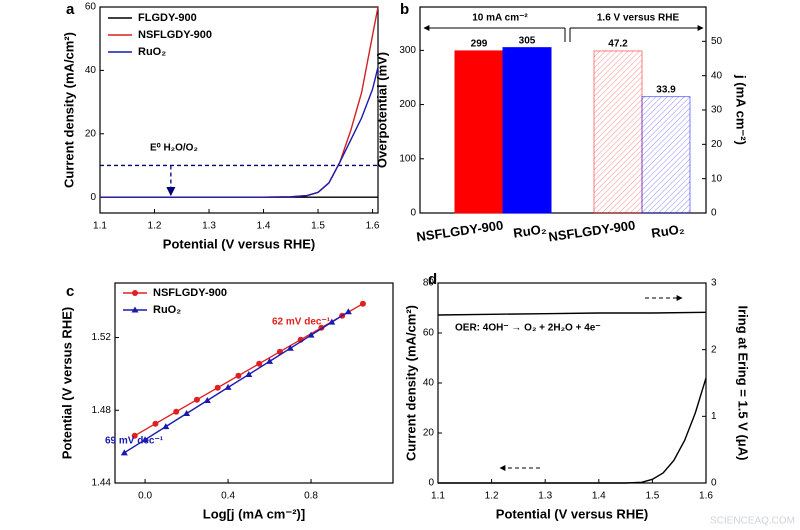 The width and height of the screenshot is (800, 530). What do you see at coordinates (66, 383) in the screenshot?
I see `y-axis-title: Potential (V versus RHE)` at bounding box center [66, 383].